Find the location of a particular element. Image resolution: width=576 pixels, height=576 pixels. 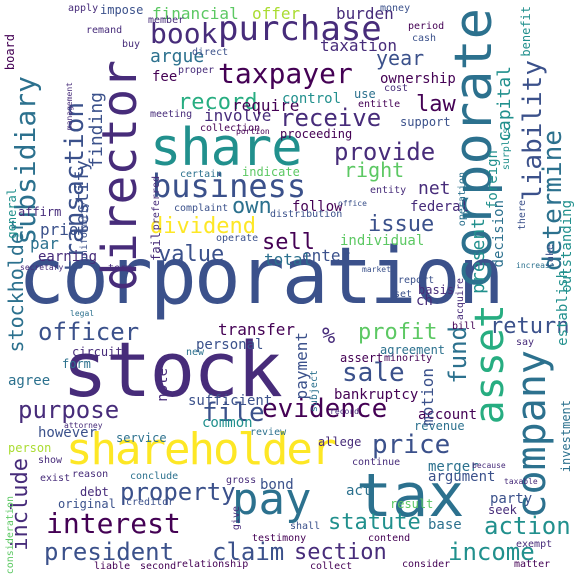

word-benefit: benefit is located at coordinates (526, 31).